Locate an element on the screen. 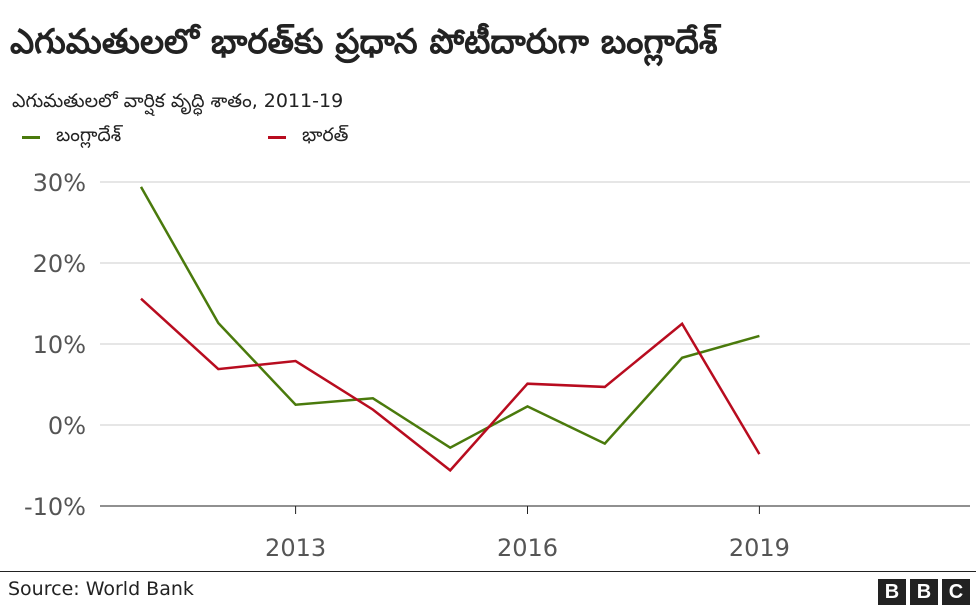 The height and width of the screenshot is (610, 976). legend-label: బంగ్లాదేశ్ is located at coordinates (89, 135).